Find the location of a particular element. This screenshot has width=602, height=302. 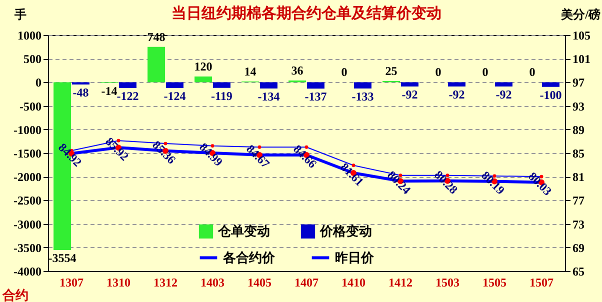

x-tick-label: 1410 is located at coordinates (354, 283).